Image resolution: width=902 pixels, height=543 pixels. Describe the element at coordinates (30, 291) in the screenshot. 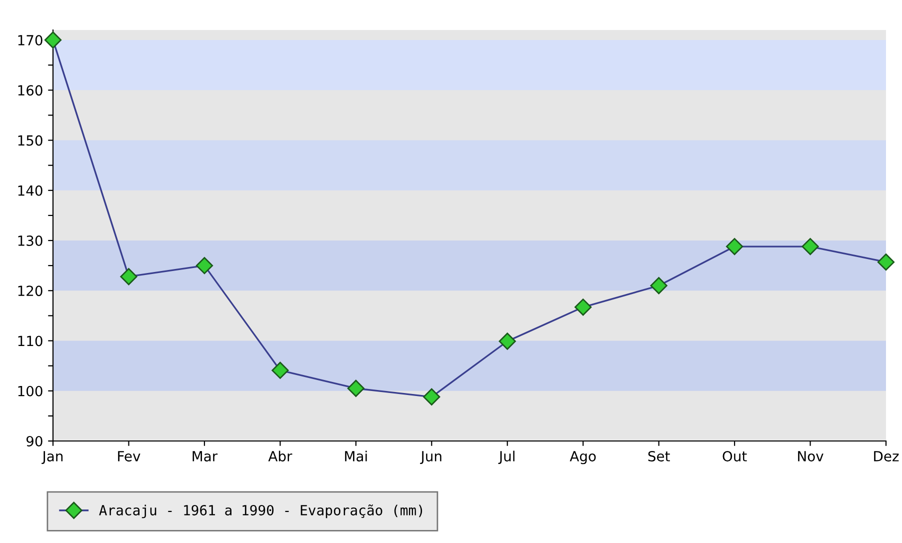

I see `y-tick-label: 120` at that location.